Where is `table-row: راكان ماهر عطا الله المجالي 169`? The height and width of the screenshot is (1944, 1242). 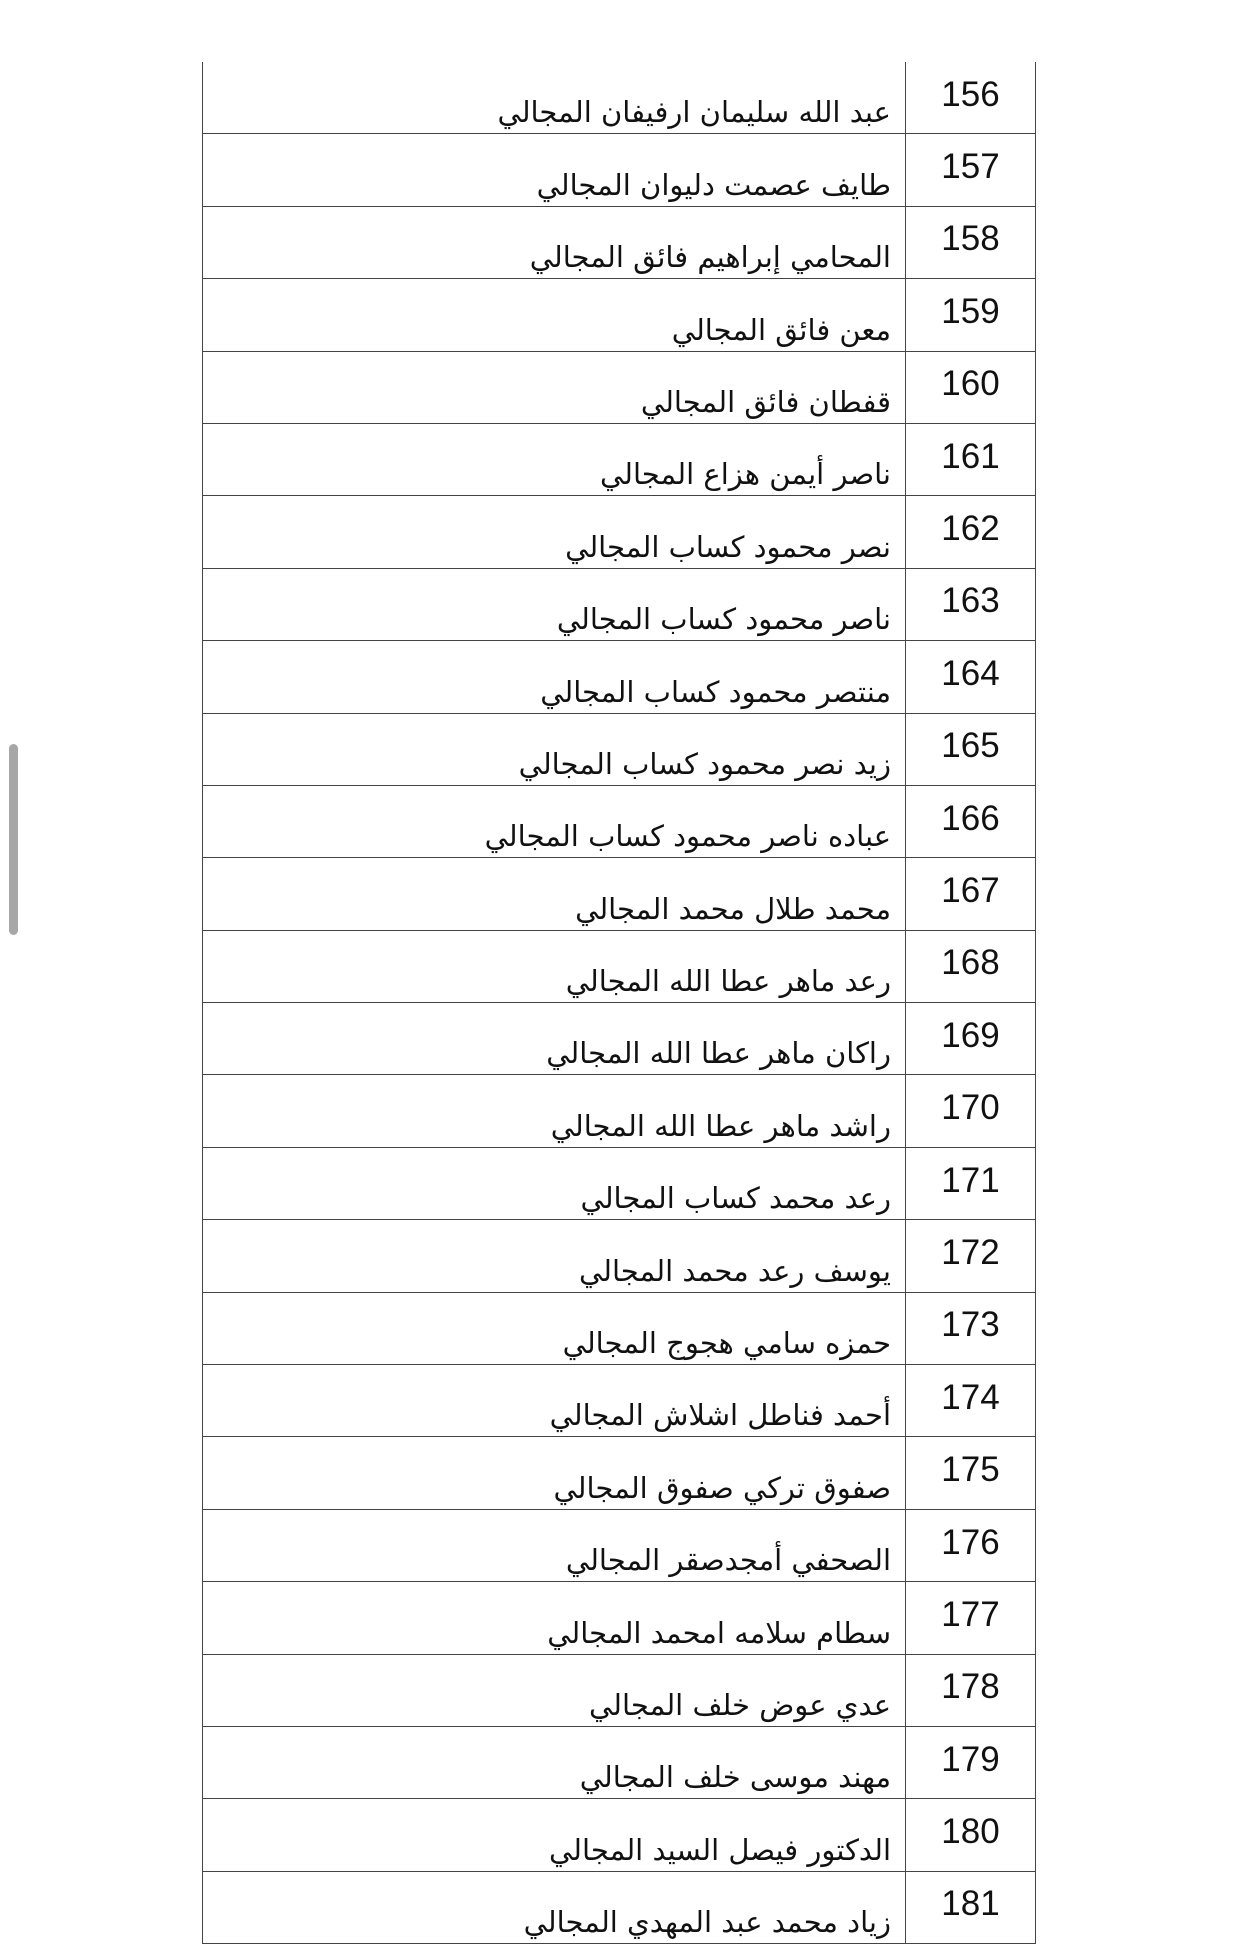 table-row: راكان ماهر عطا الله المجالي 169 is located at coordinates (619, 1039).